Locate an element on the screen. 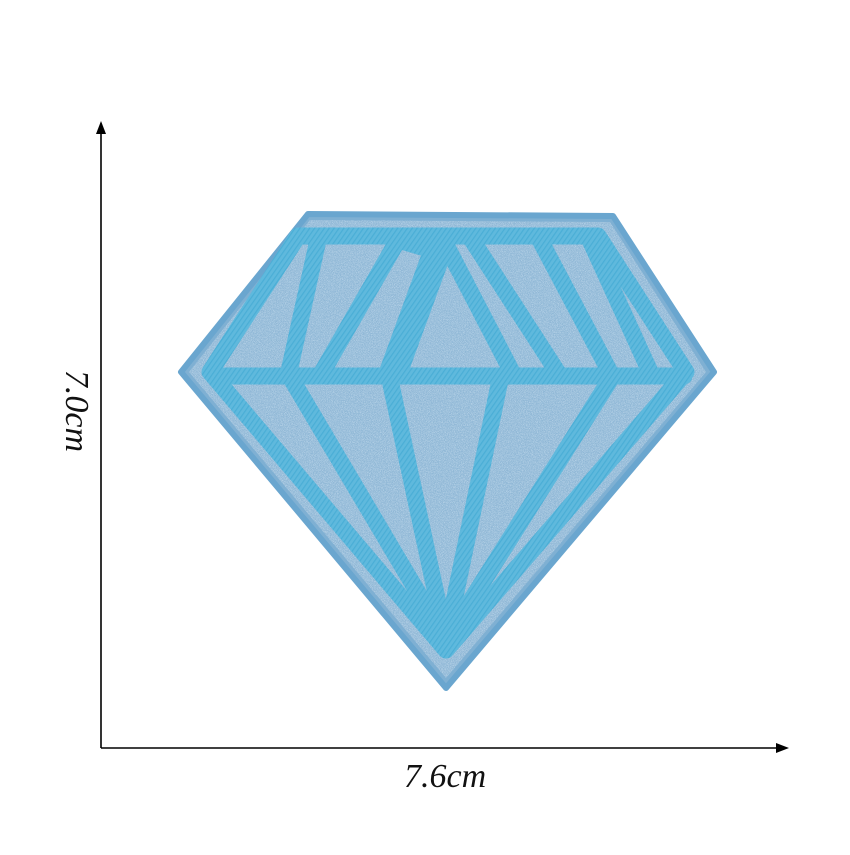 This screenshot has width=850, height=855. height-label: 7.0cm is located at coordinates (77, 411).